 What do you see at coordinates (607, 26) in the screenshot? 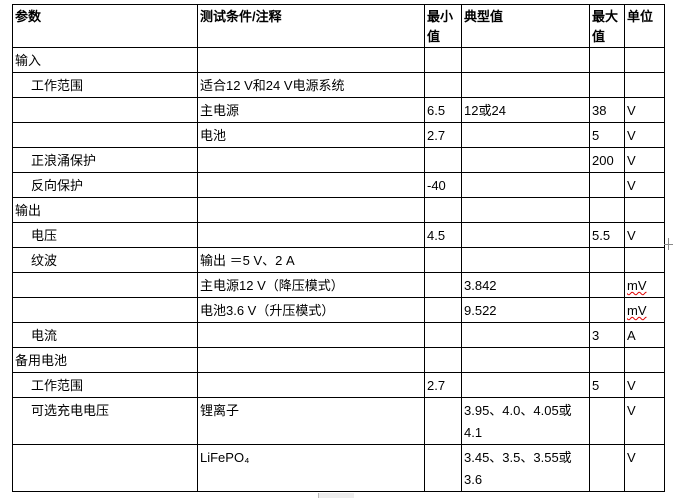
I see `header-max: 最大值` at bounding box center [607, 26].